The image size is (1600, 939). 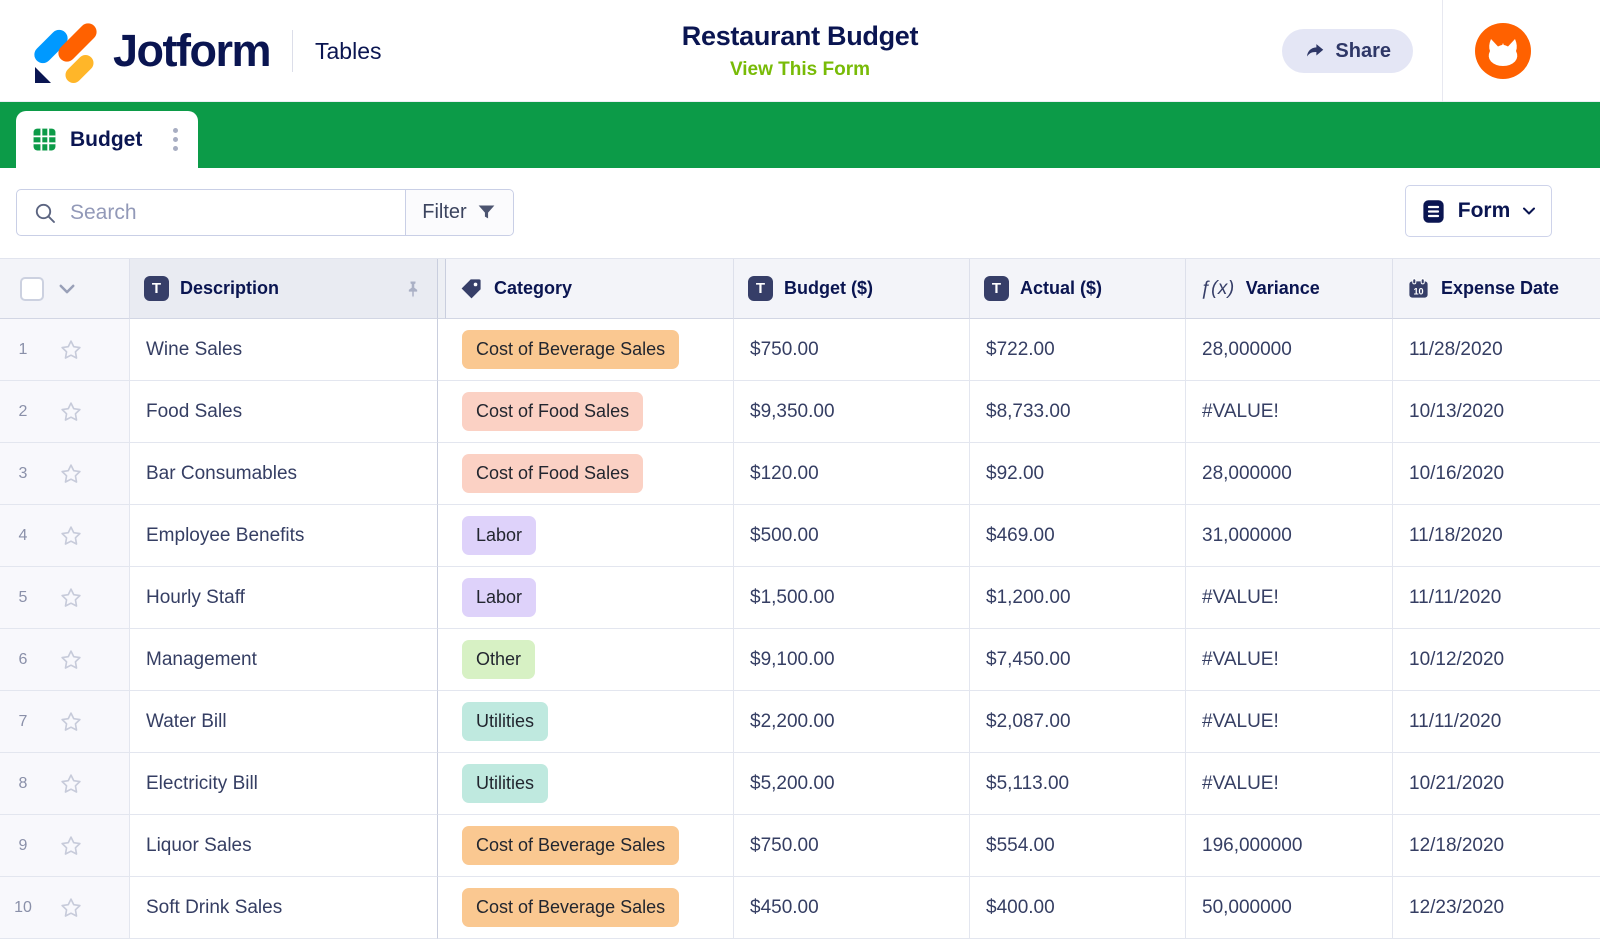 What do you see at coordinates (1078, 474) in the screenshot?
I see `actual-cell: $92.00` at bounding box center [1078, 474].